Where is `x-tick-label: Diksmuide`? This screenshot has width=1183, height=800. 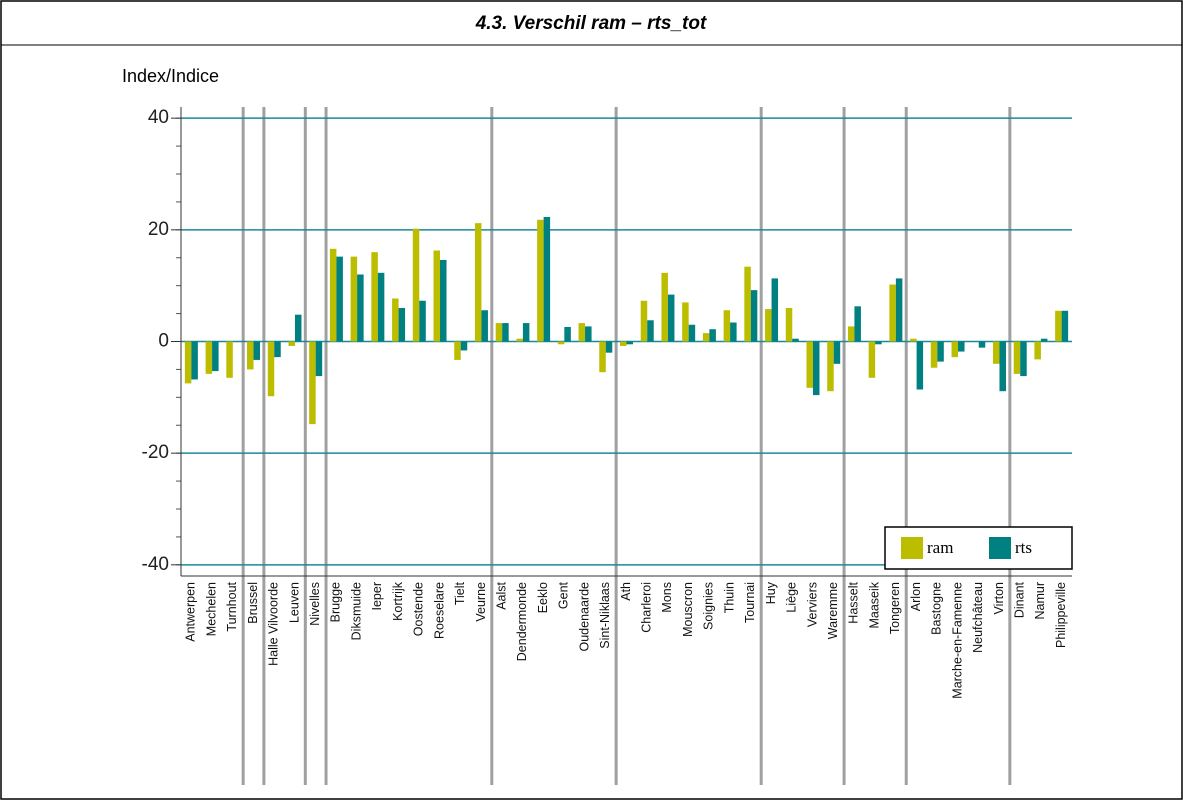 x-tick-label: Diksmuide is located at coordinates (356, 611).